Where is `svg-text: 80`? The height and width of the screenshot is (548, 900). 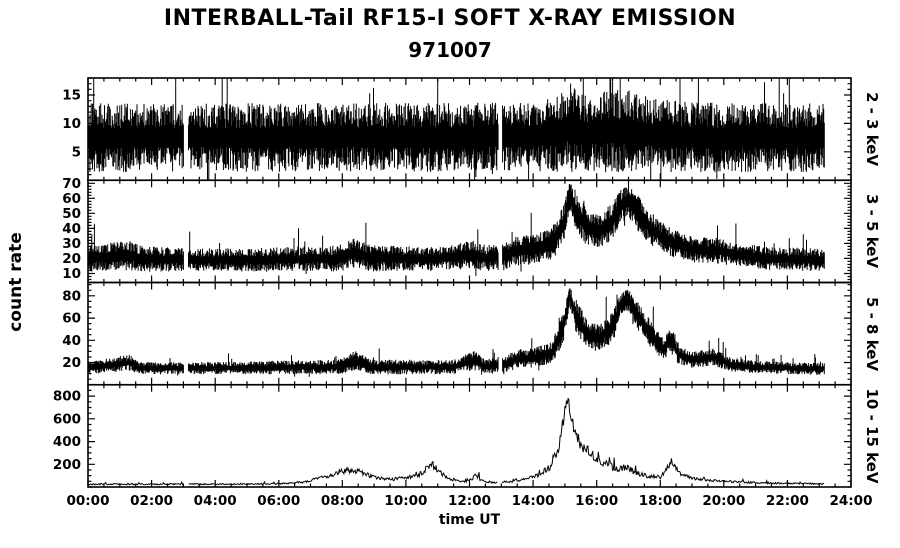 svg-text: 80 is located at coordinates (71, 296).